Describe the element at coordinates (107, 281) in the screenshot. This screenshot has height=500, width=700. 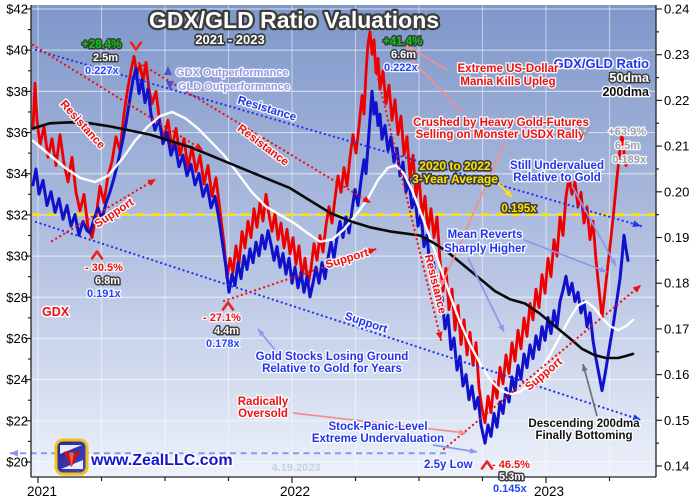
I see `label-6-8m: 6.8m` at that location.